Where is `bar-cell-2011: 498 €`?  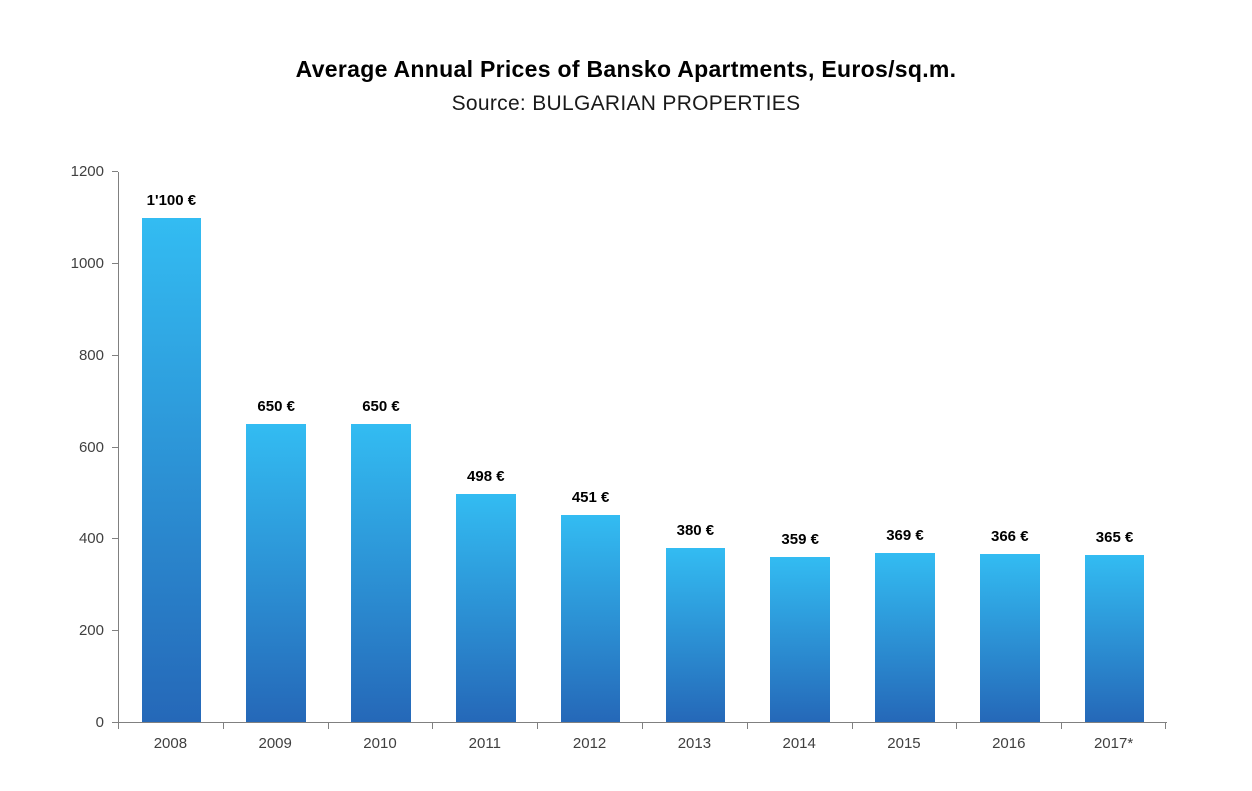 bar-cell-2011: 498 € is located at coordinates (485, 447).